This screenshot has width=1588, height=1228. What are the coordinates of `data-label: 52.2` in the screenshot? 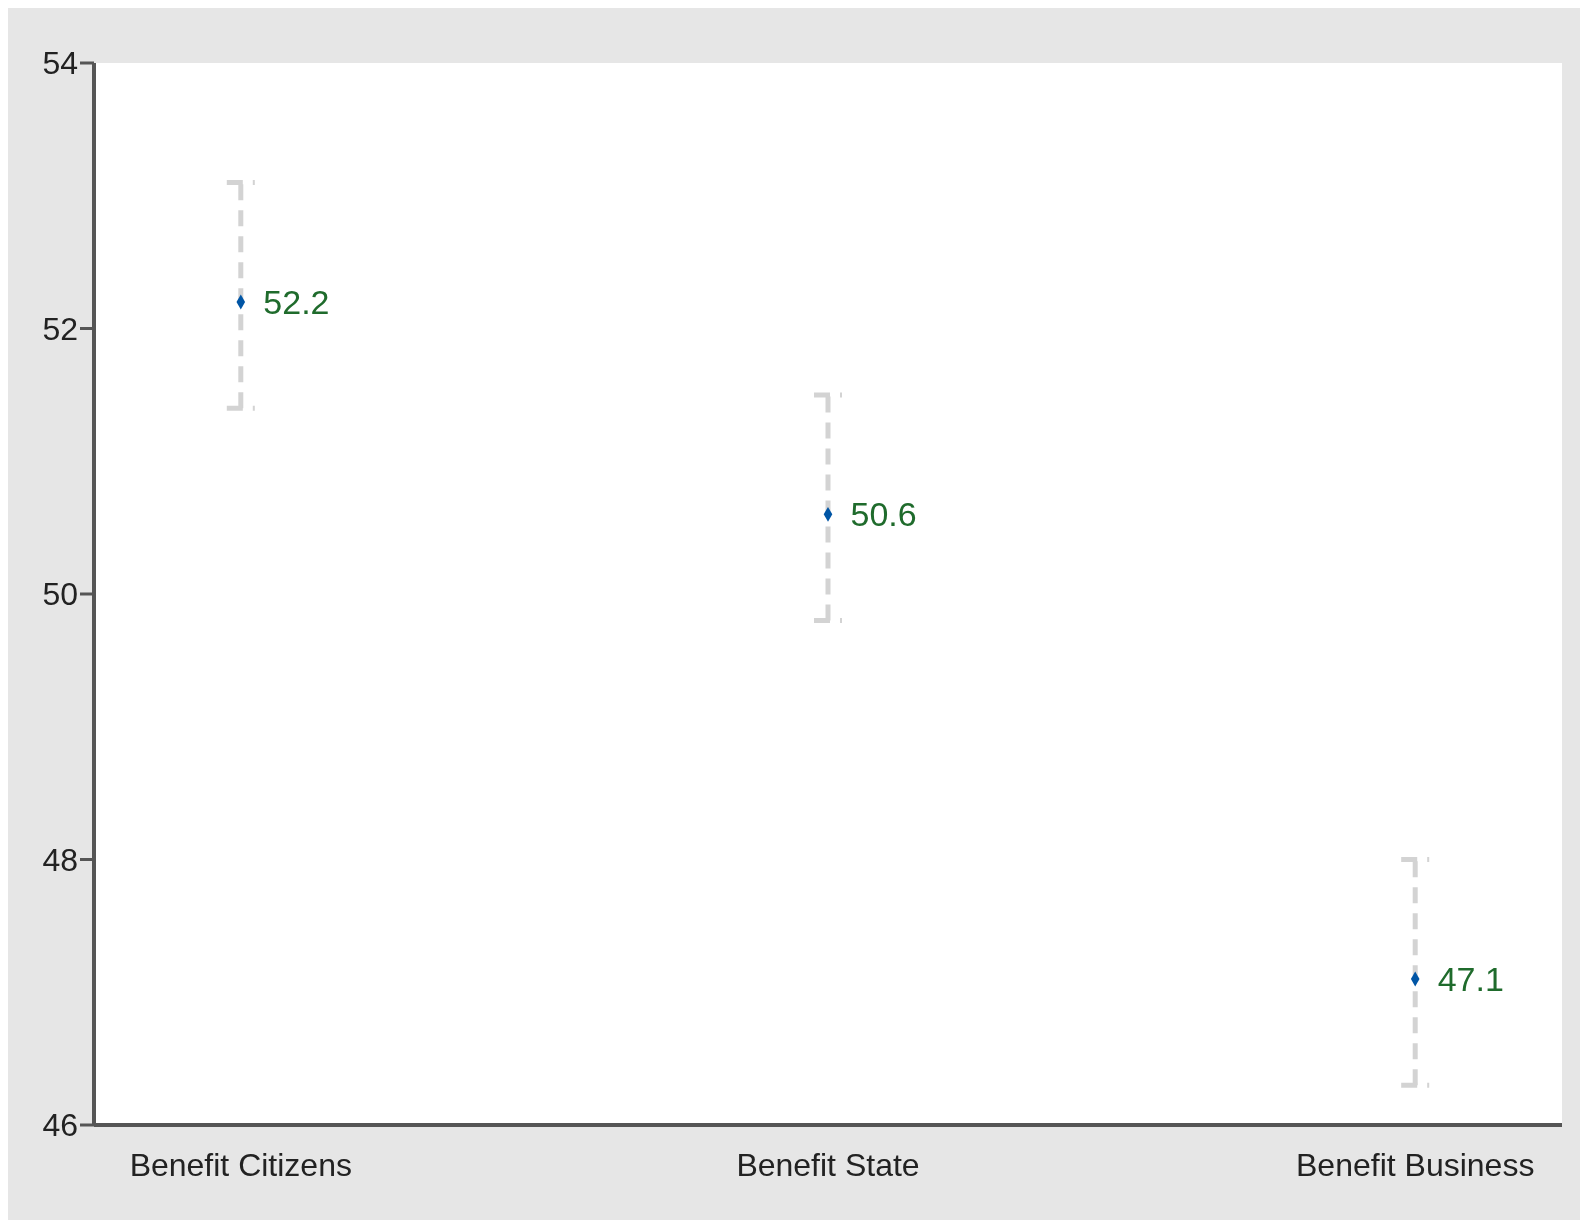 It's located at (296, 302).